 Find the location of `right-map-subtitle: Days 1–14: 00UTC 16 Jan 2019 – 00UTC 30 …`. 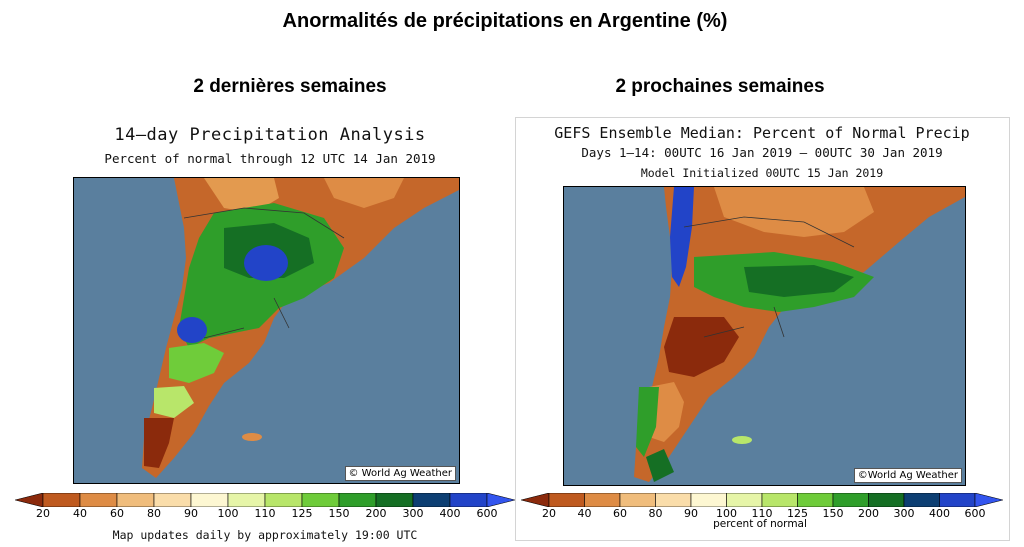

right-map-subtitle: Days 1–14: 00UTC 16 Jan 2019 – 00UTC 30 … is located at coordinates (762, 152).